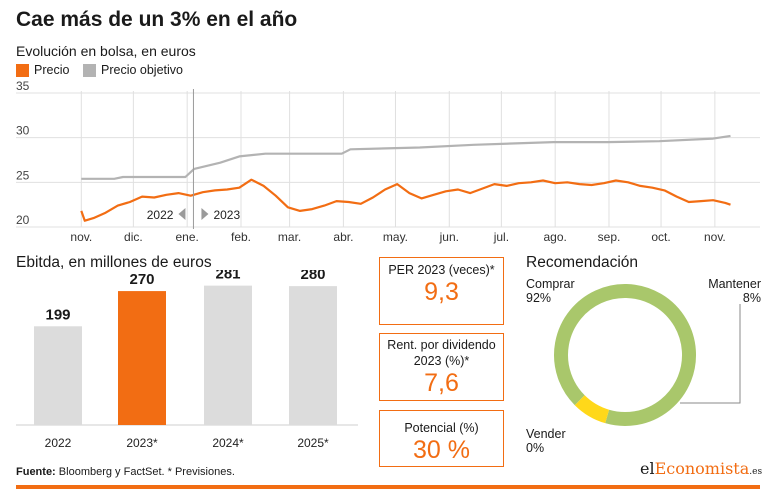 Image resolution: width=770 pixels, height=500 pixels. What do you see at coordinates (625, 355) in the screenshot?
I see `donut-slice-comprar` at bounding box center [625, 355].